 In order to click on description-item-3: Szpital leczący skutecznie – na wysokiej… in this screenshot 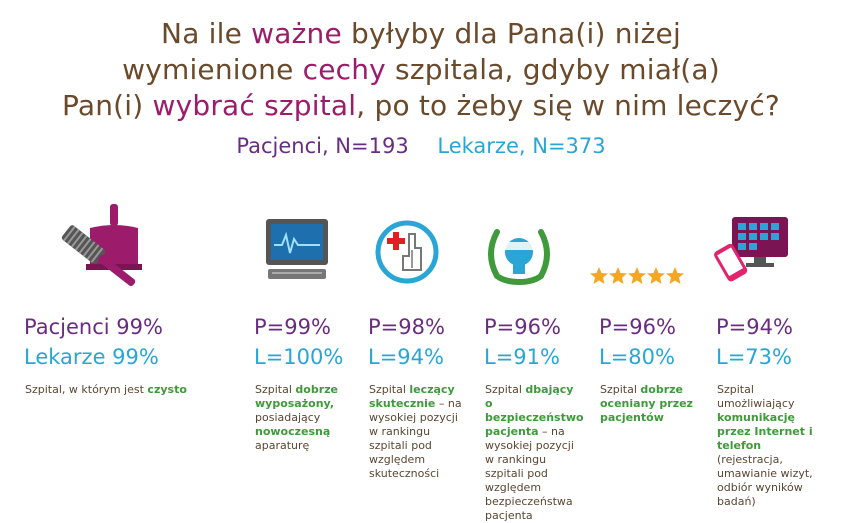, I will do `click(415, 431)`.